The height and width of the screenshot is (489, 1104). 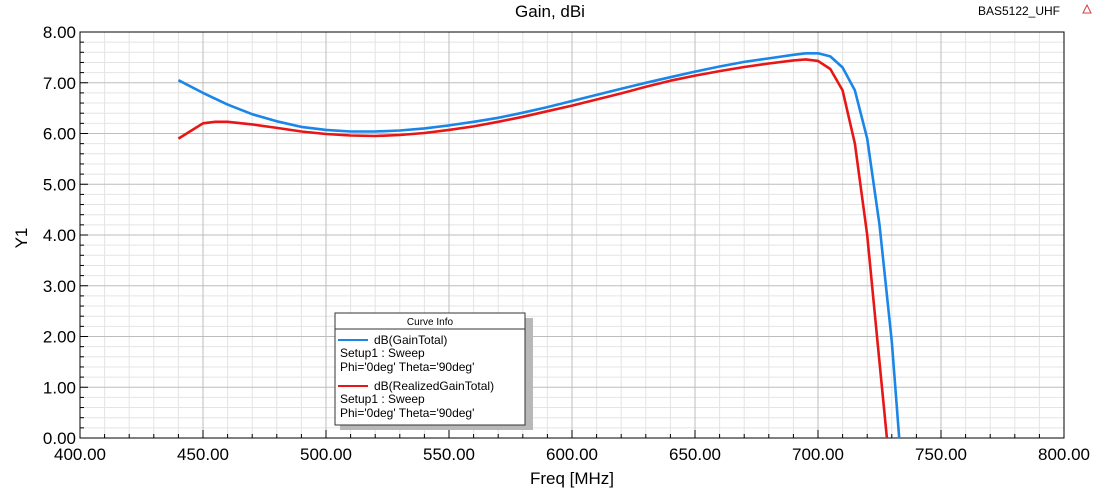 What do you see at coordinates (941, 454) in the screenshot?
I see `x-tick-label: 750.00` at bounding box center [941, 454].